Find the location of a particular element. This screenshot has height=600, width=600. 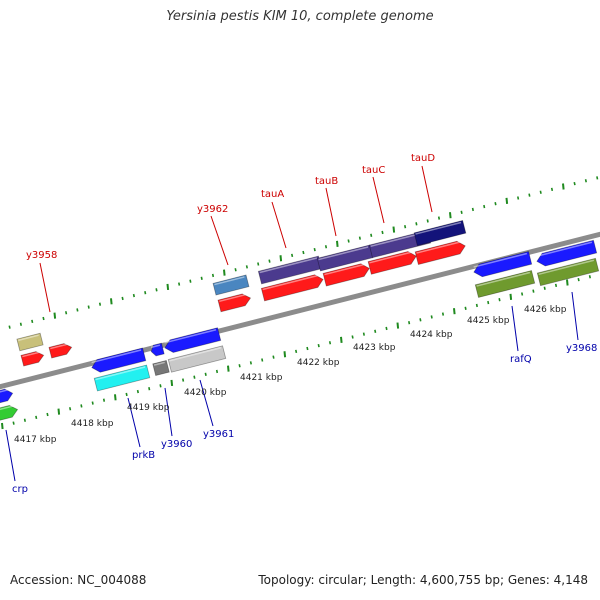

accession-label: Accession: NC_004088 is located at coordinates (78, 580).